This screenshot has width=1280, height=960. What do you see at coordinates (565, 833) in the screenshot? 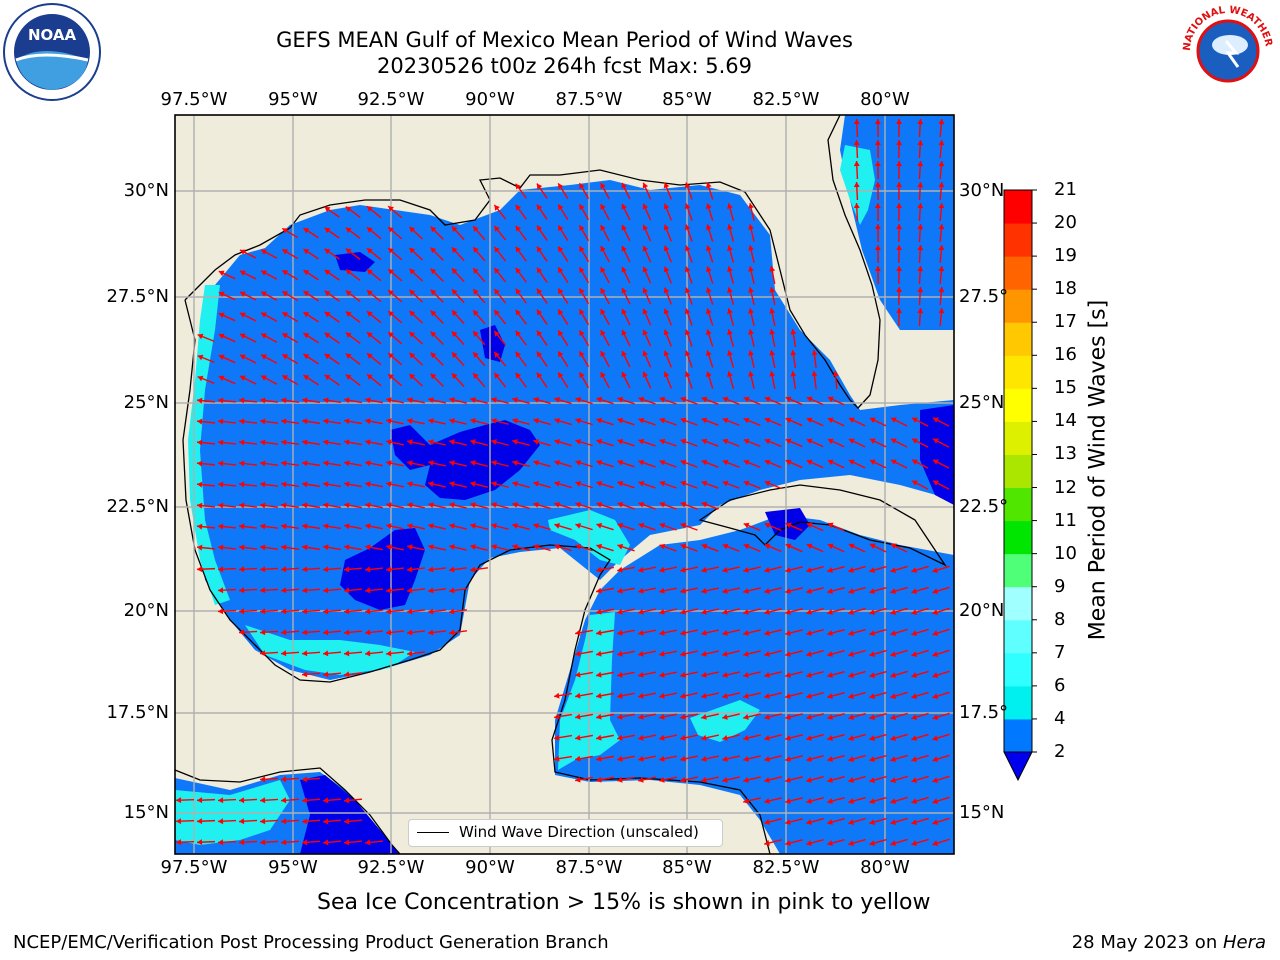
I see `map-legend: Wind Wave Direction (unscaled)` at bounding box center [565, 833].